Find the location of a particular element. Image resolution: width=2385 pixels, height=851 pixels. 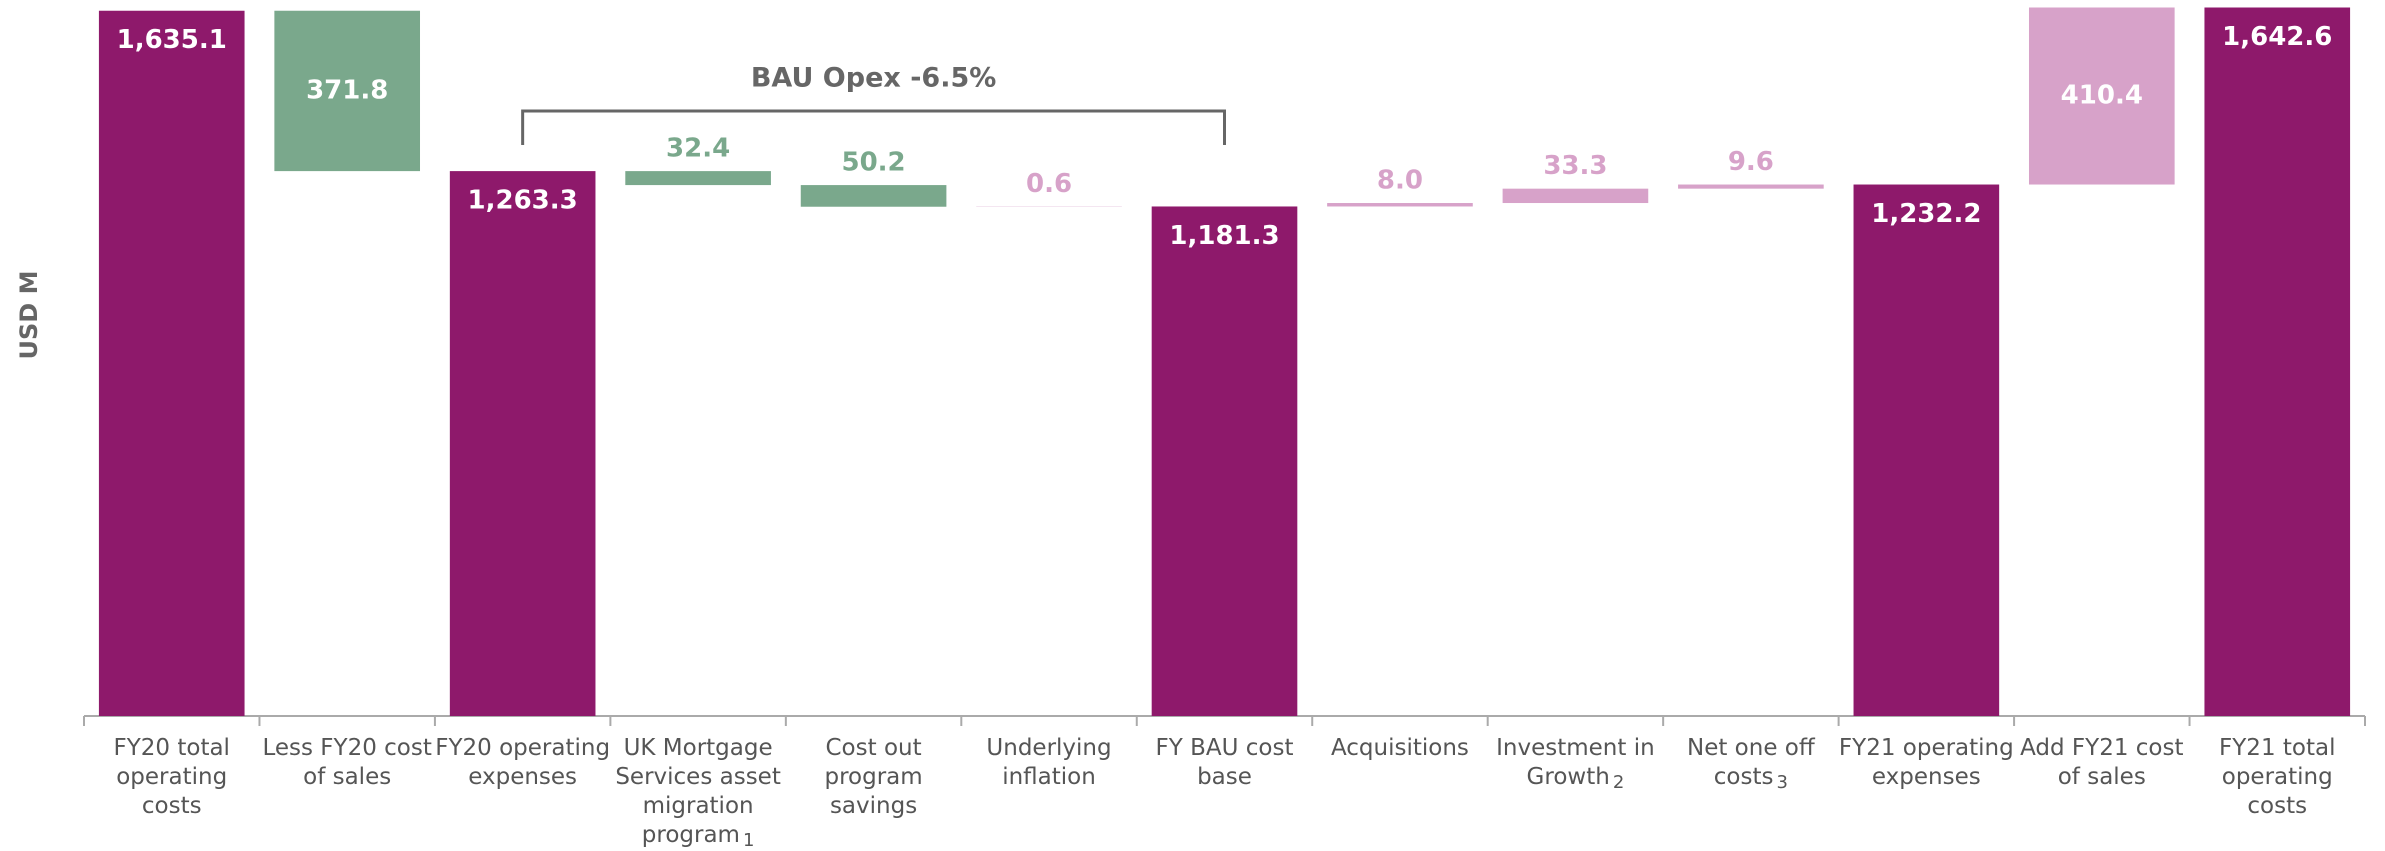

value-label: 1,181.3 is located at coordinates (1224, 236).